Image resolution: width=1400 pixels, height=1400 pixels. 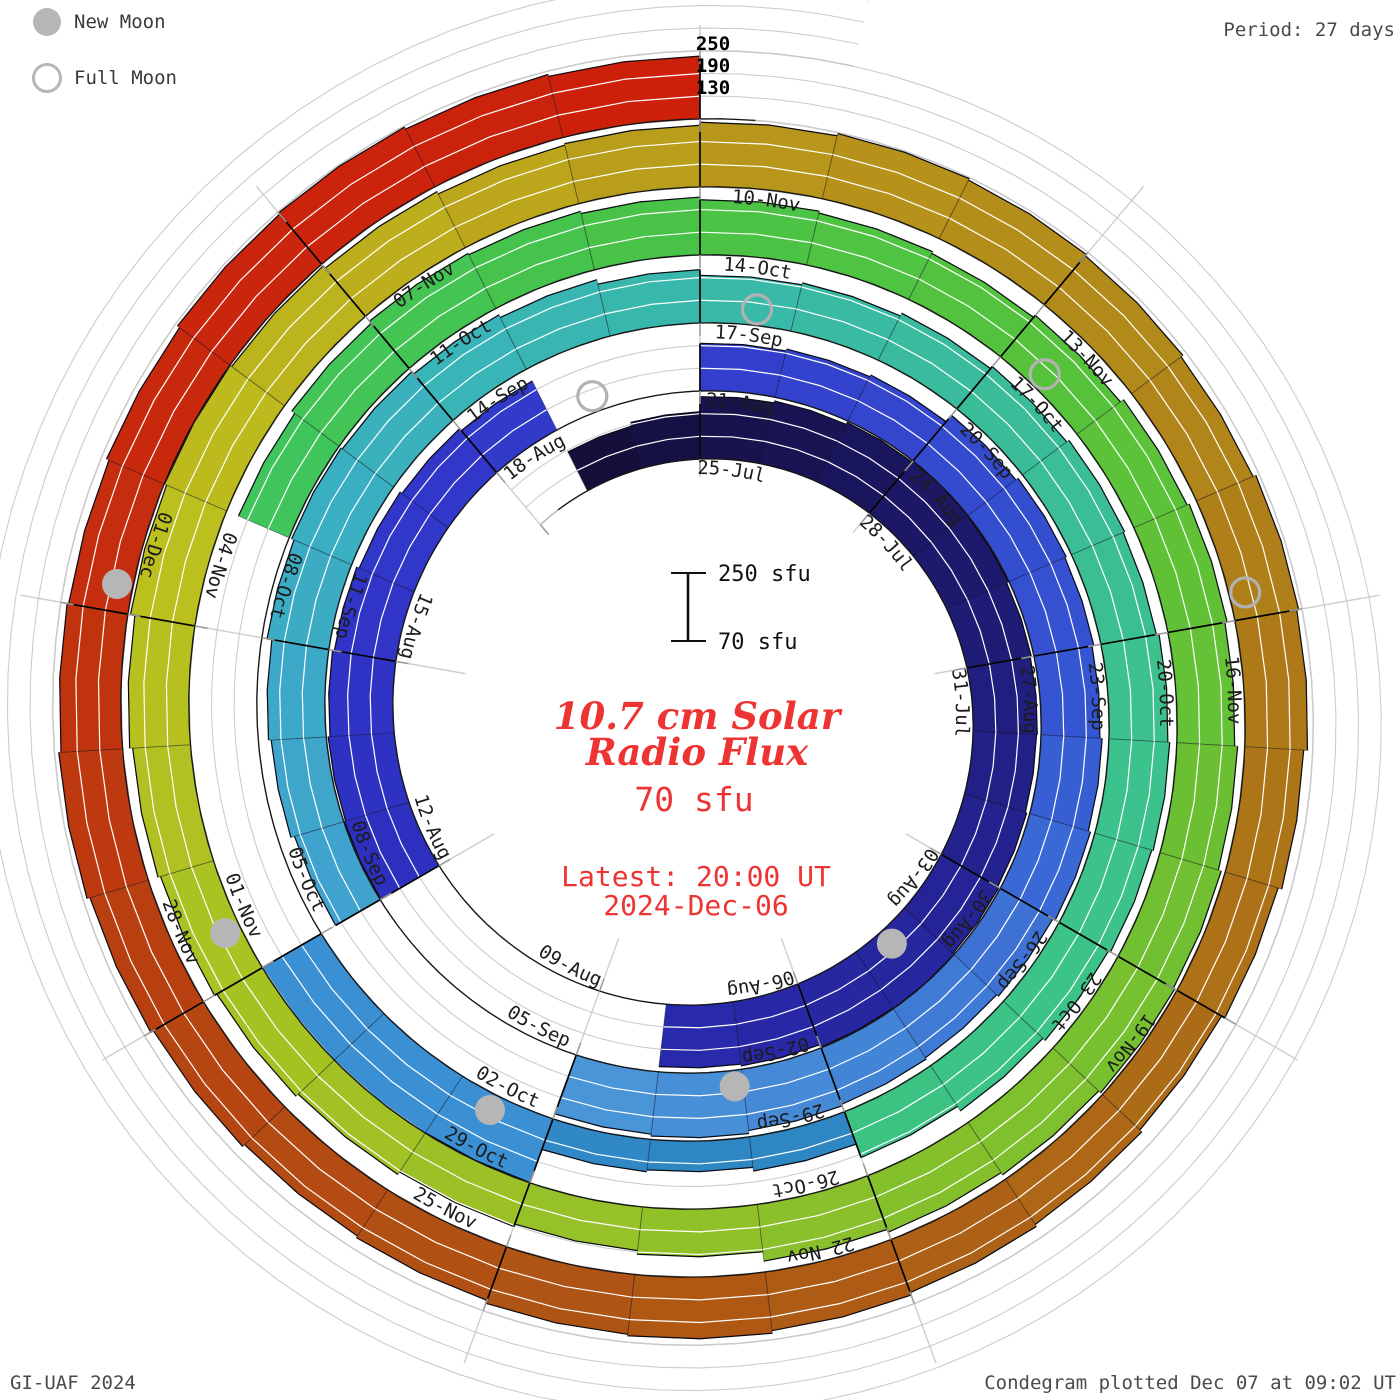 What do you see at coordinates (696, 876) in the screenshot?
I see `latest-time-label: Latest: 20:00 UT` at bounding box center [696, 876].